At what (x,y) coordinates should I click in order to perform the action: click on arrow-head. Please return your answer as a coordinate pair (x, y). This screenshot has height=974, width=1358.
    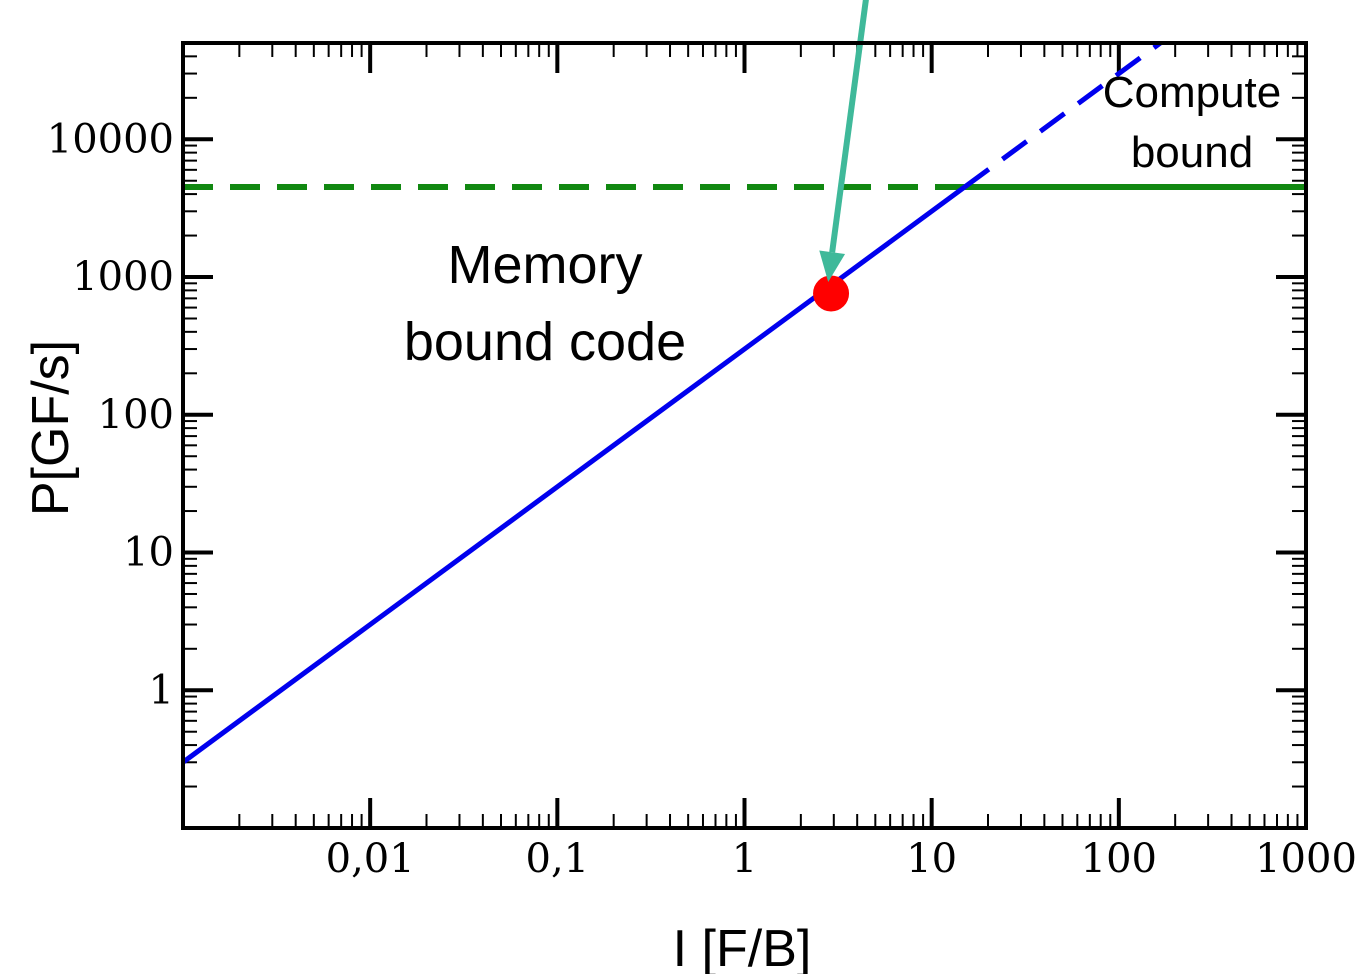
    Looking at the image, I should click on (832, 266).